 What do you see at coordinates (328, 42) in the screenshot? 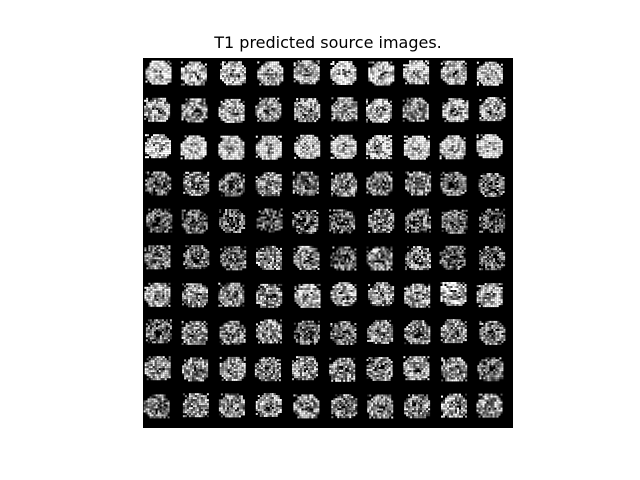
I see `figure-title: T1 predicted source images.` at bounding box center [328, 42].